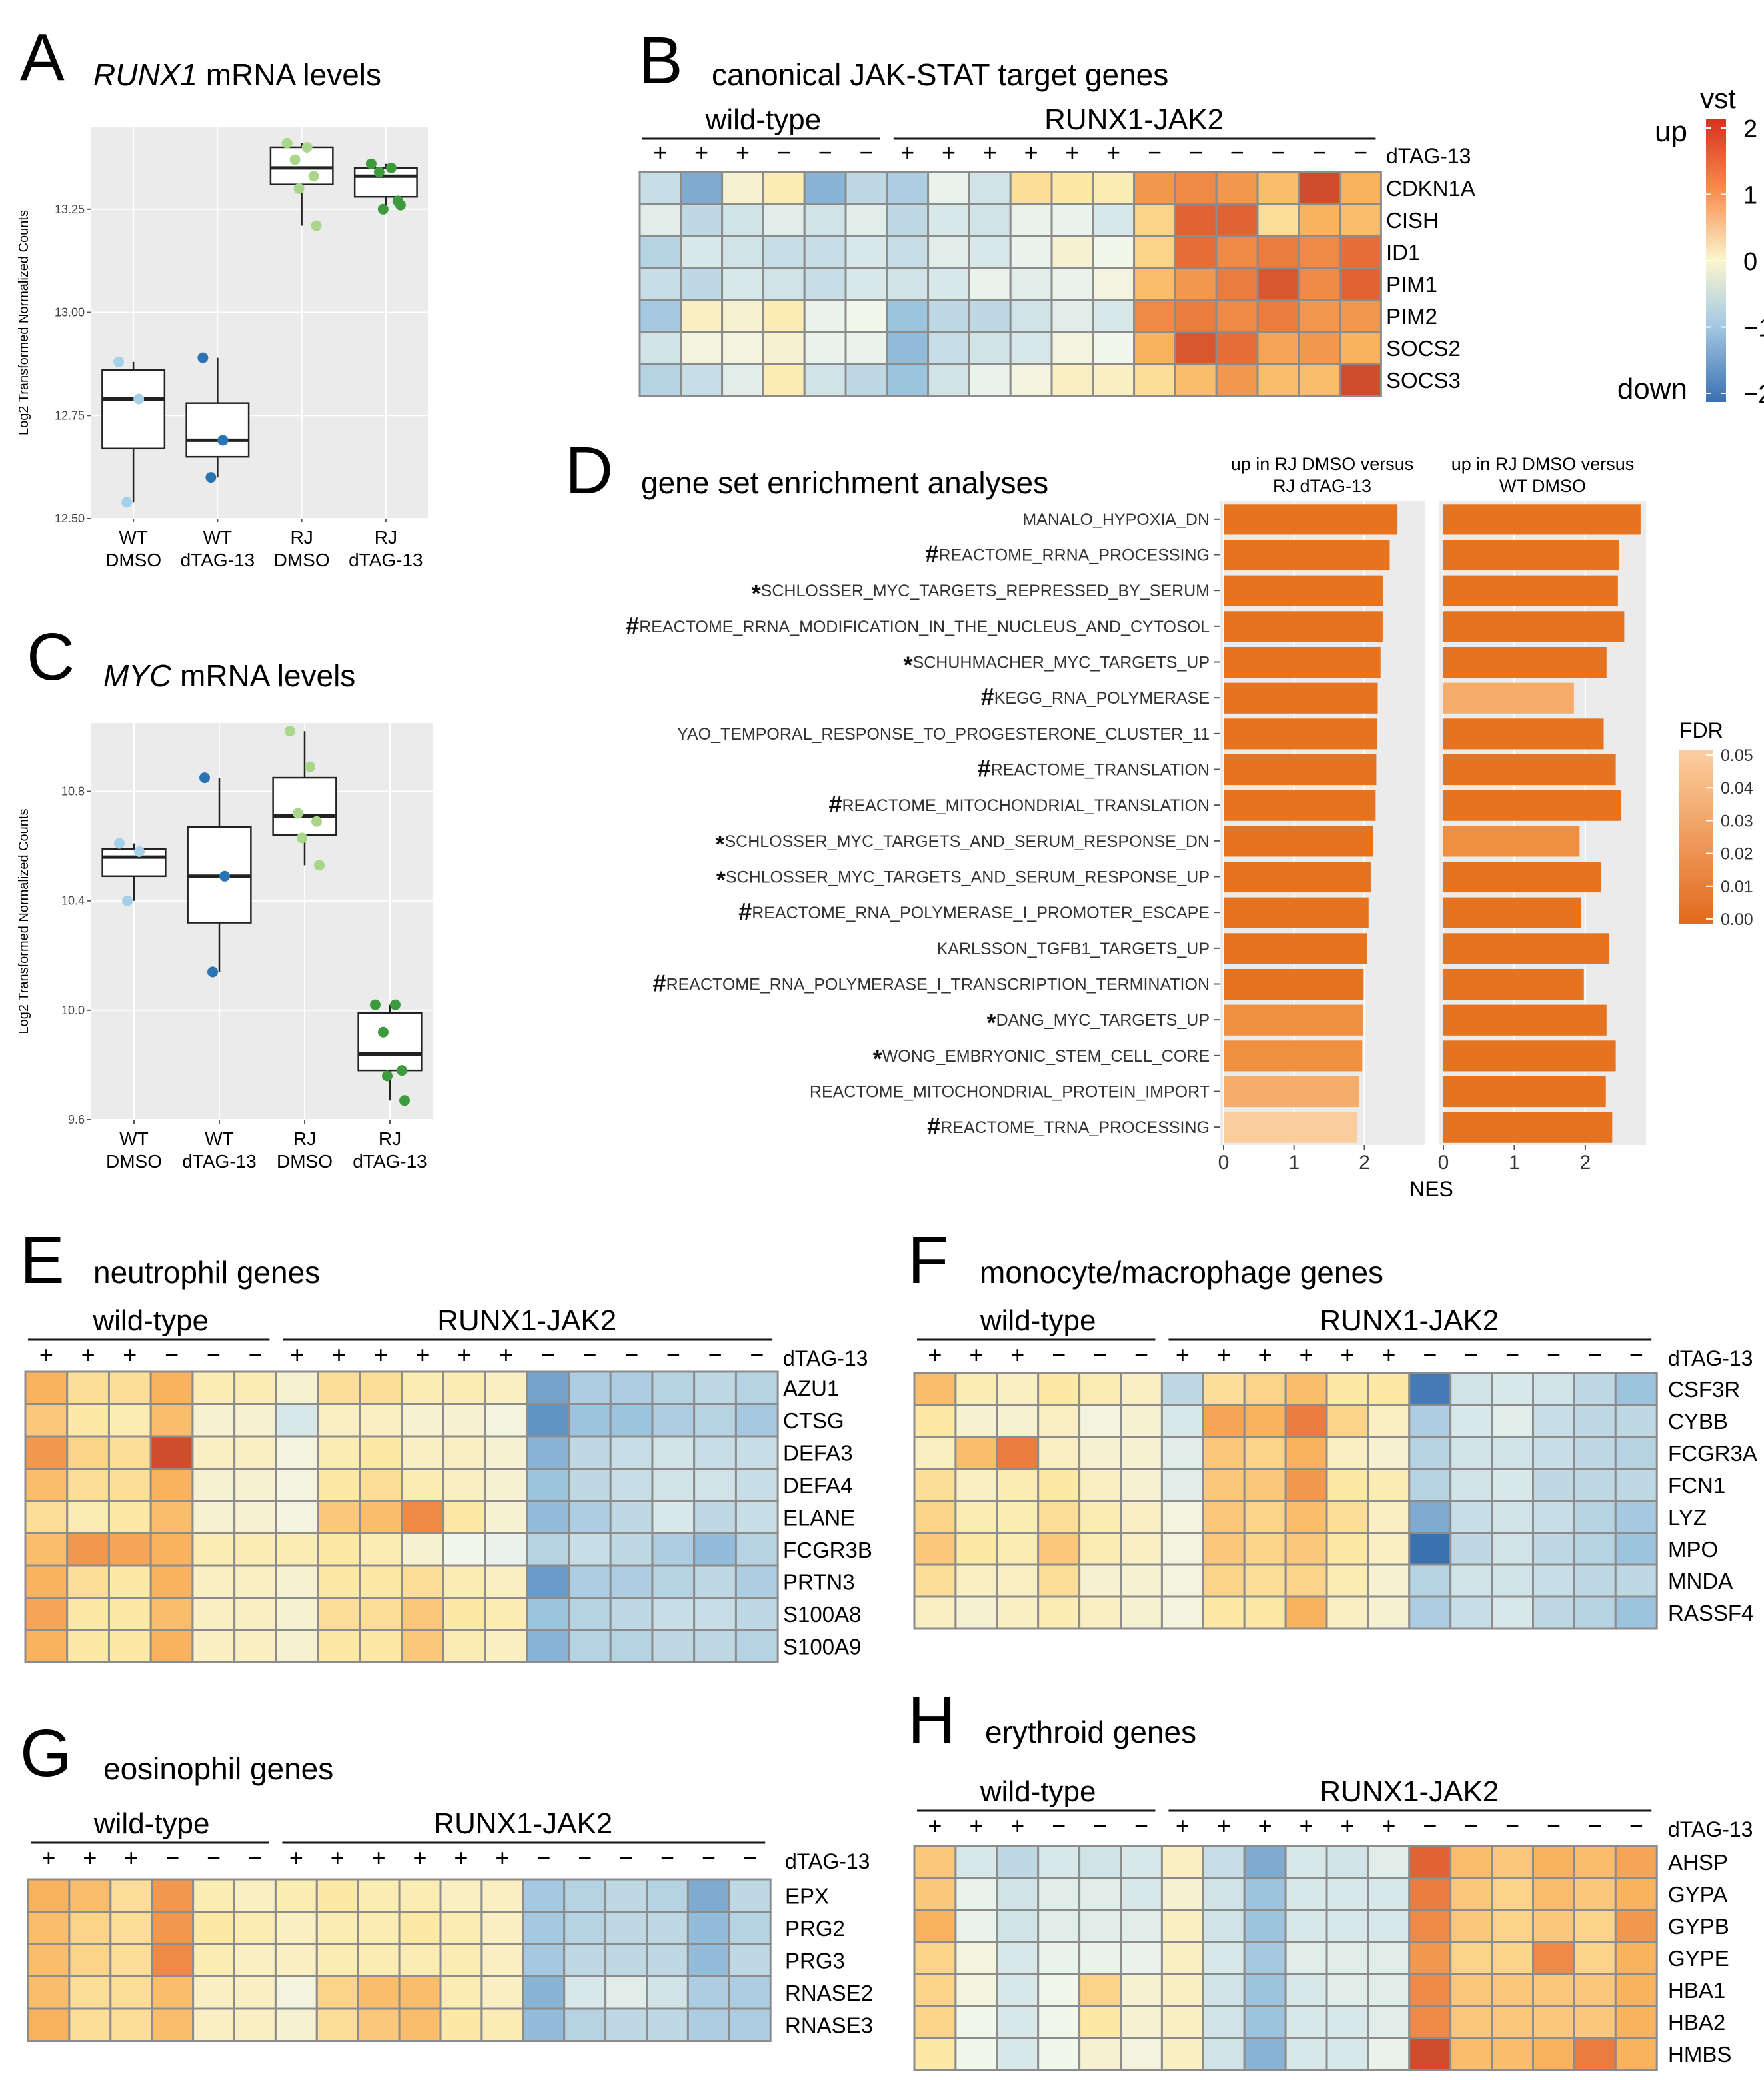 The height and width of the screenshot is (2080, 1764). Describe the element at coordinates (1698, 1927) in the screenshot. I see `heatmap-row-label: GYPB` at that location.